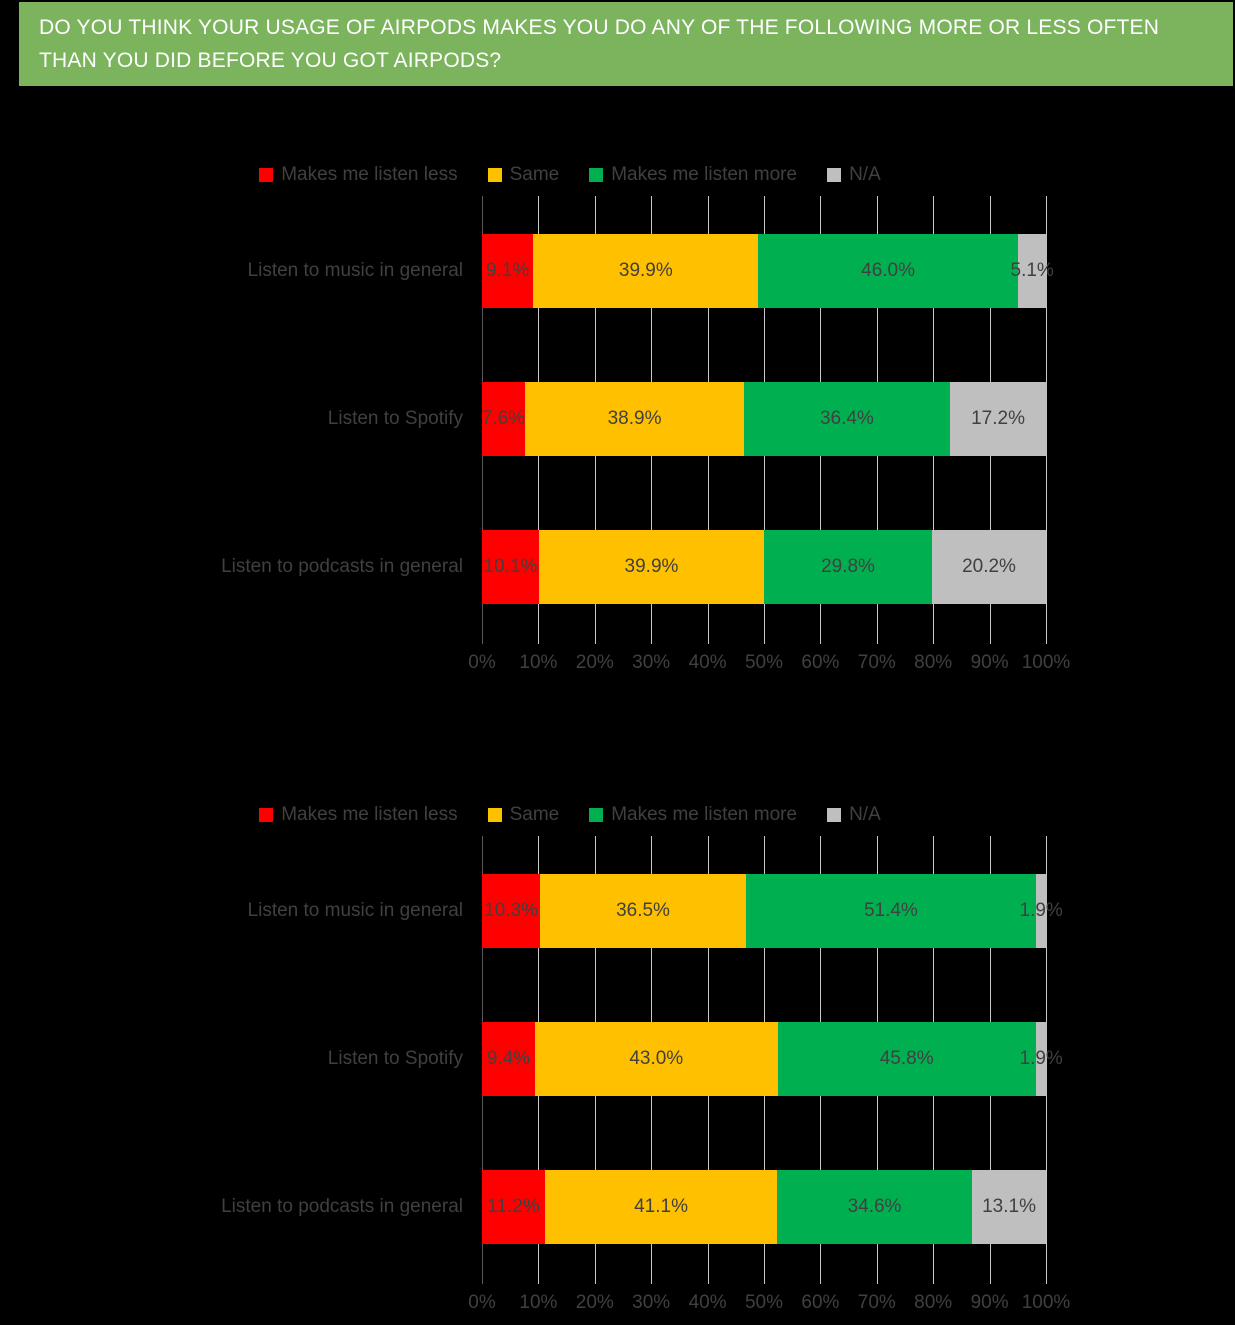  I want to click on segment-data-label: 13.1%, so click(1009, 1206).